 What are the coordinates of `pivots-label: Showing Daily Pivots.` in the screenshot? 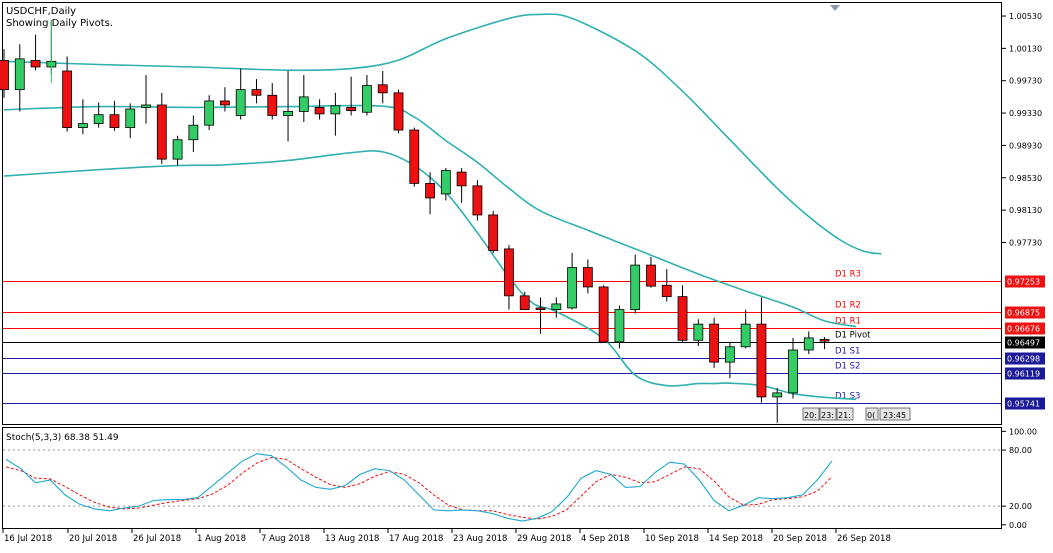 It's located at (59, 23).